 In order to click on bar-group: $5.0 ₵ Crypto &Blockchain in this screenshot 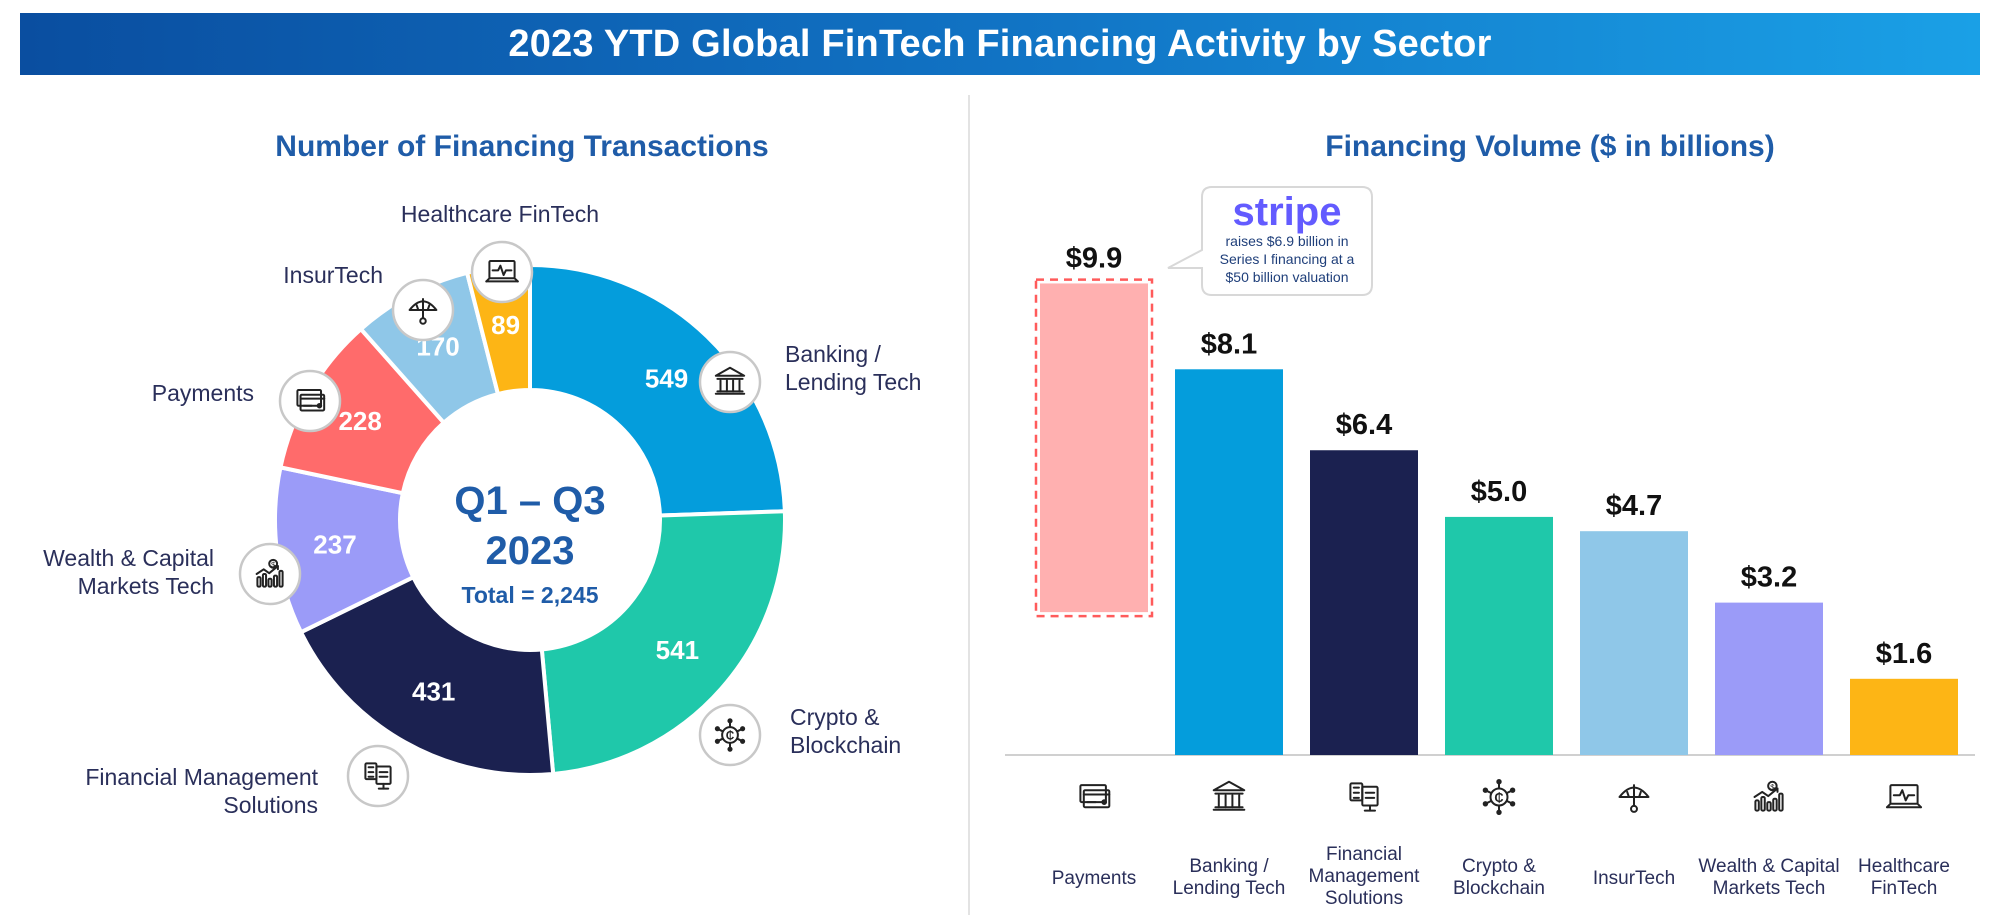, I will do `click(1499, 687)`.